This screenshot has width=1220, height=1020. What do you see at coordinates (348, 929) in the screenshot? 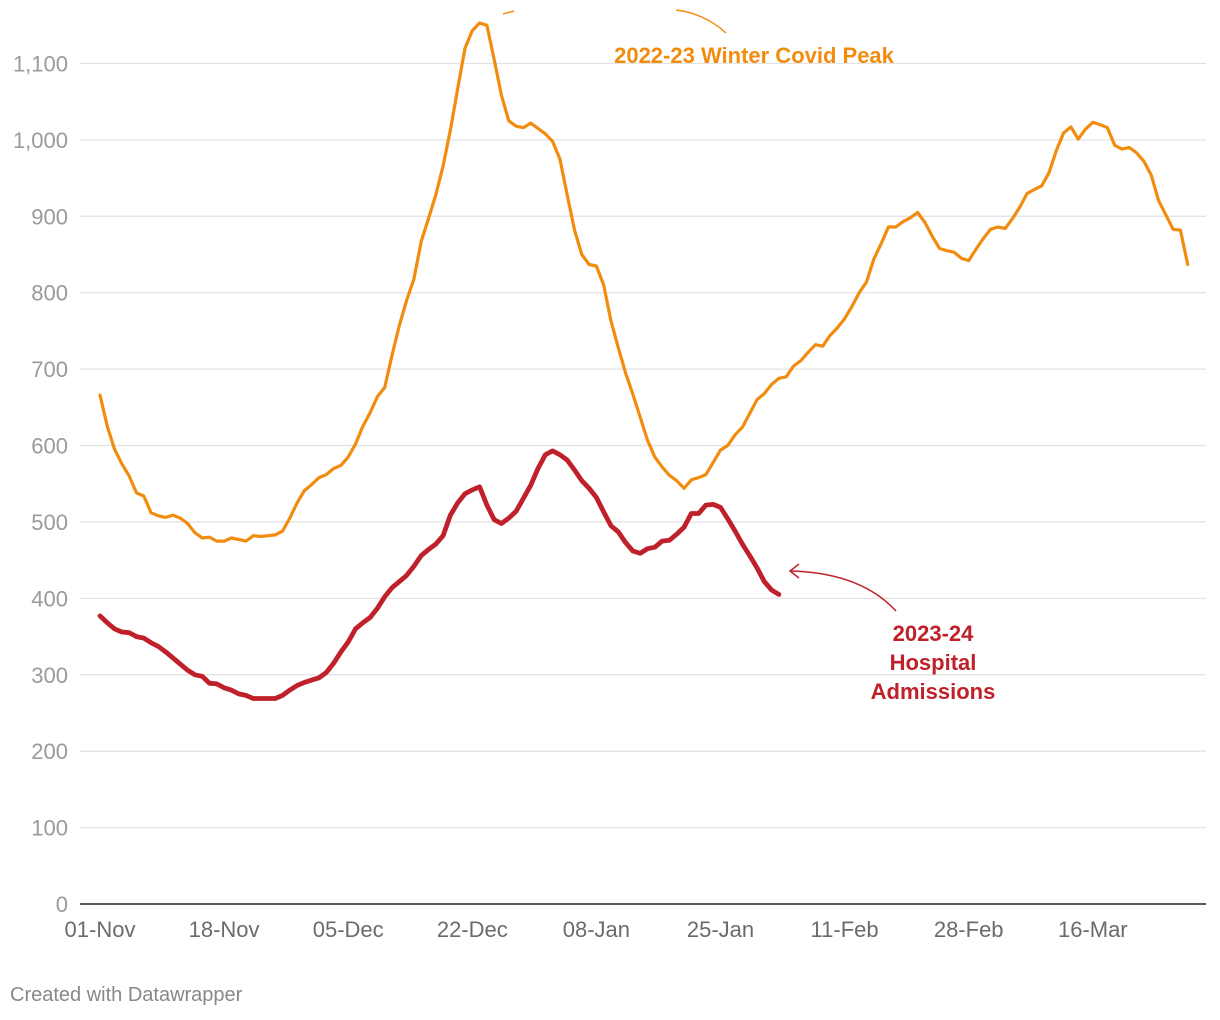
I see `x-tick-label: 05-Dec` at bounding box center [348, 929].